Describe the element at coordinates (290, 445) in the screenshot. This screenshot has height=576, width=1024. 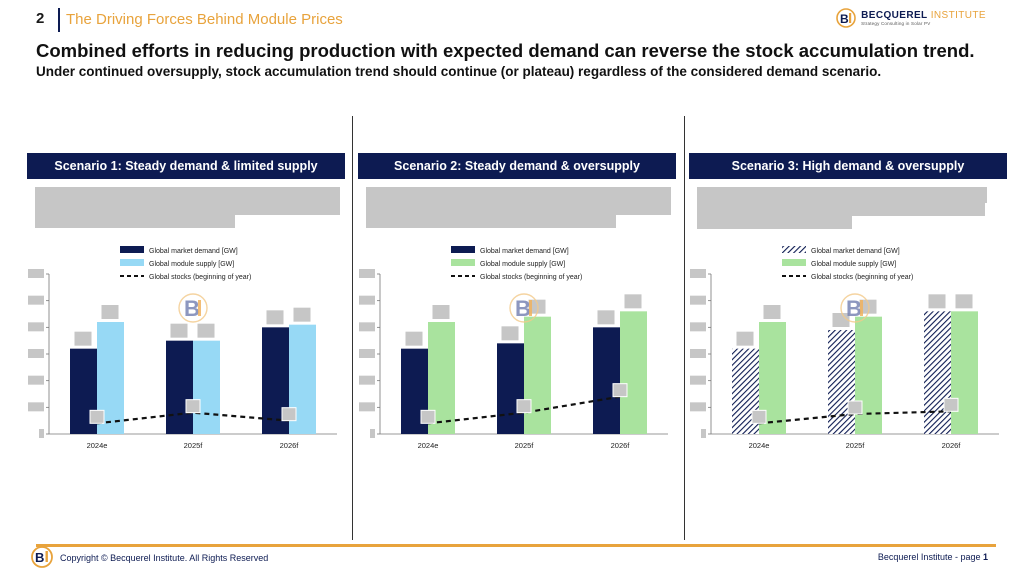
I see `x-tick-label: 2026f` at that location.